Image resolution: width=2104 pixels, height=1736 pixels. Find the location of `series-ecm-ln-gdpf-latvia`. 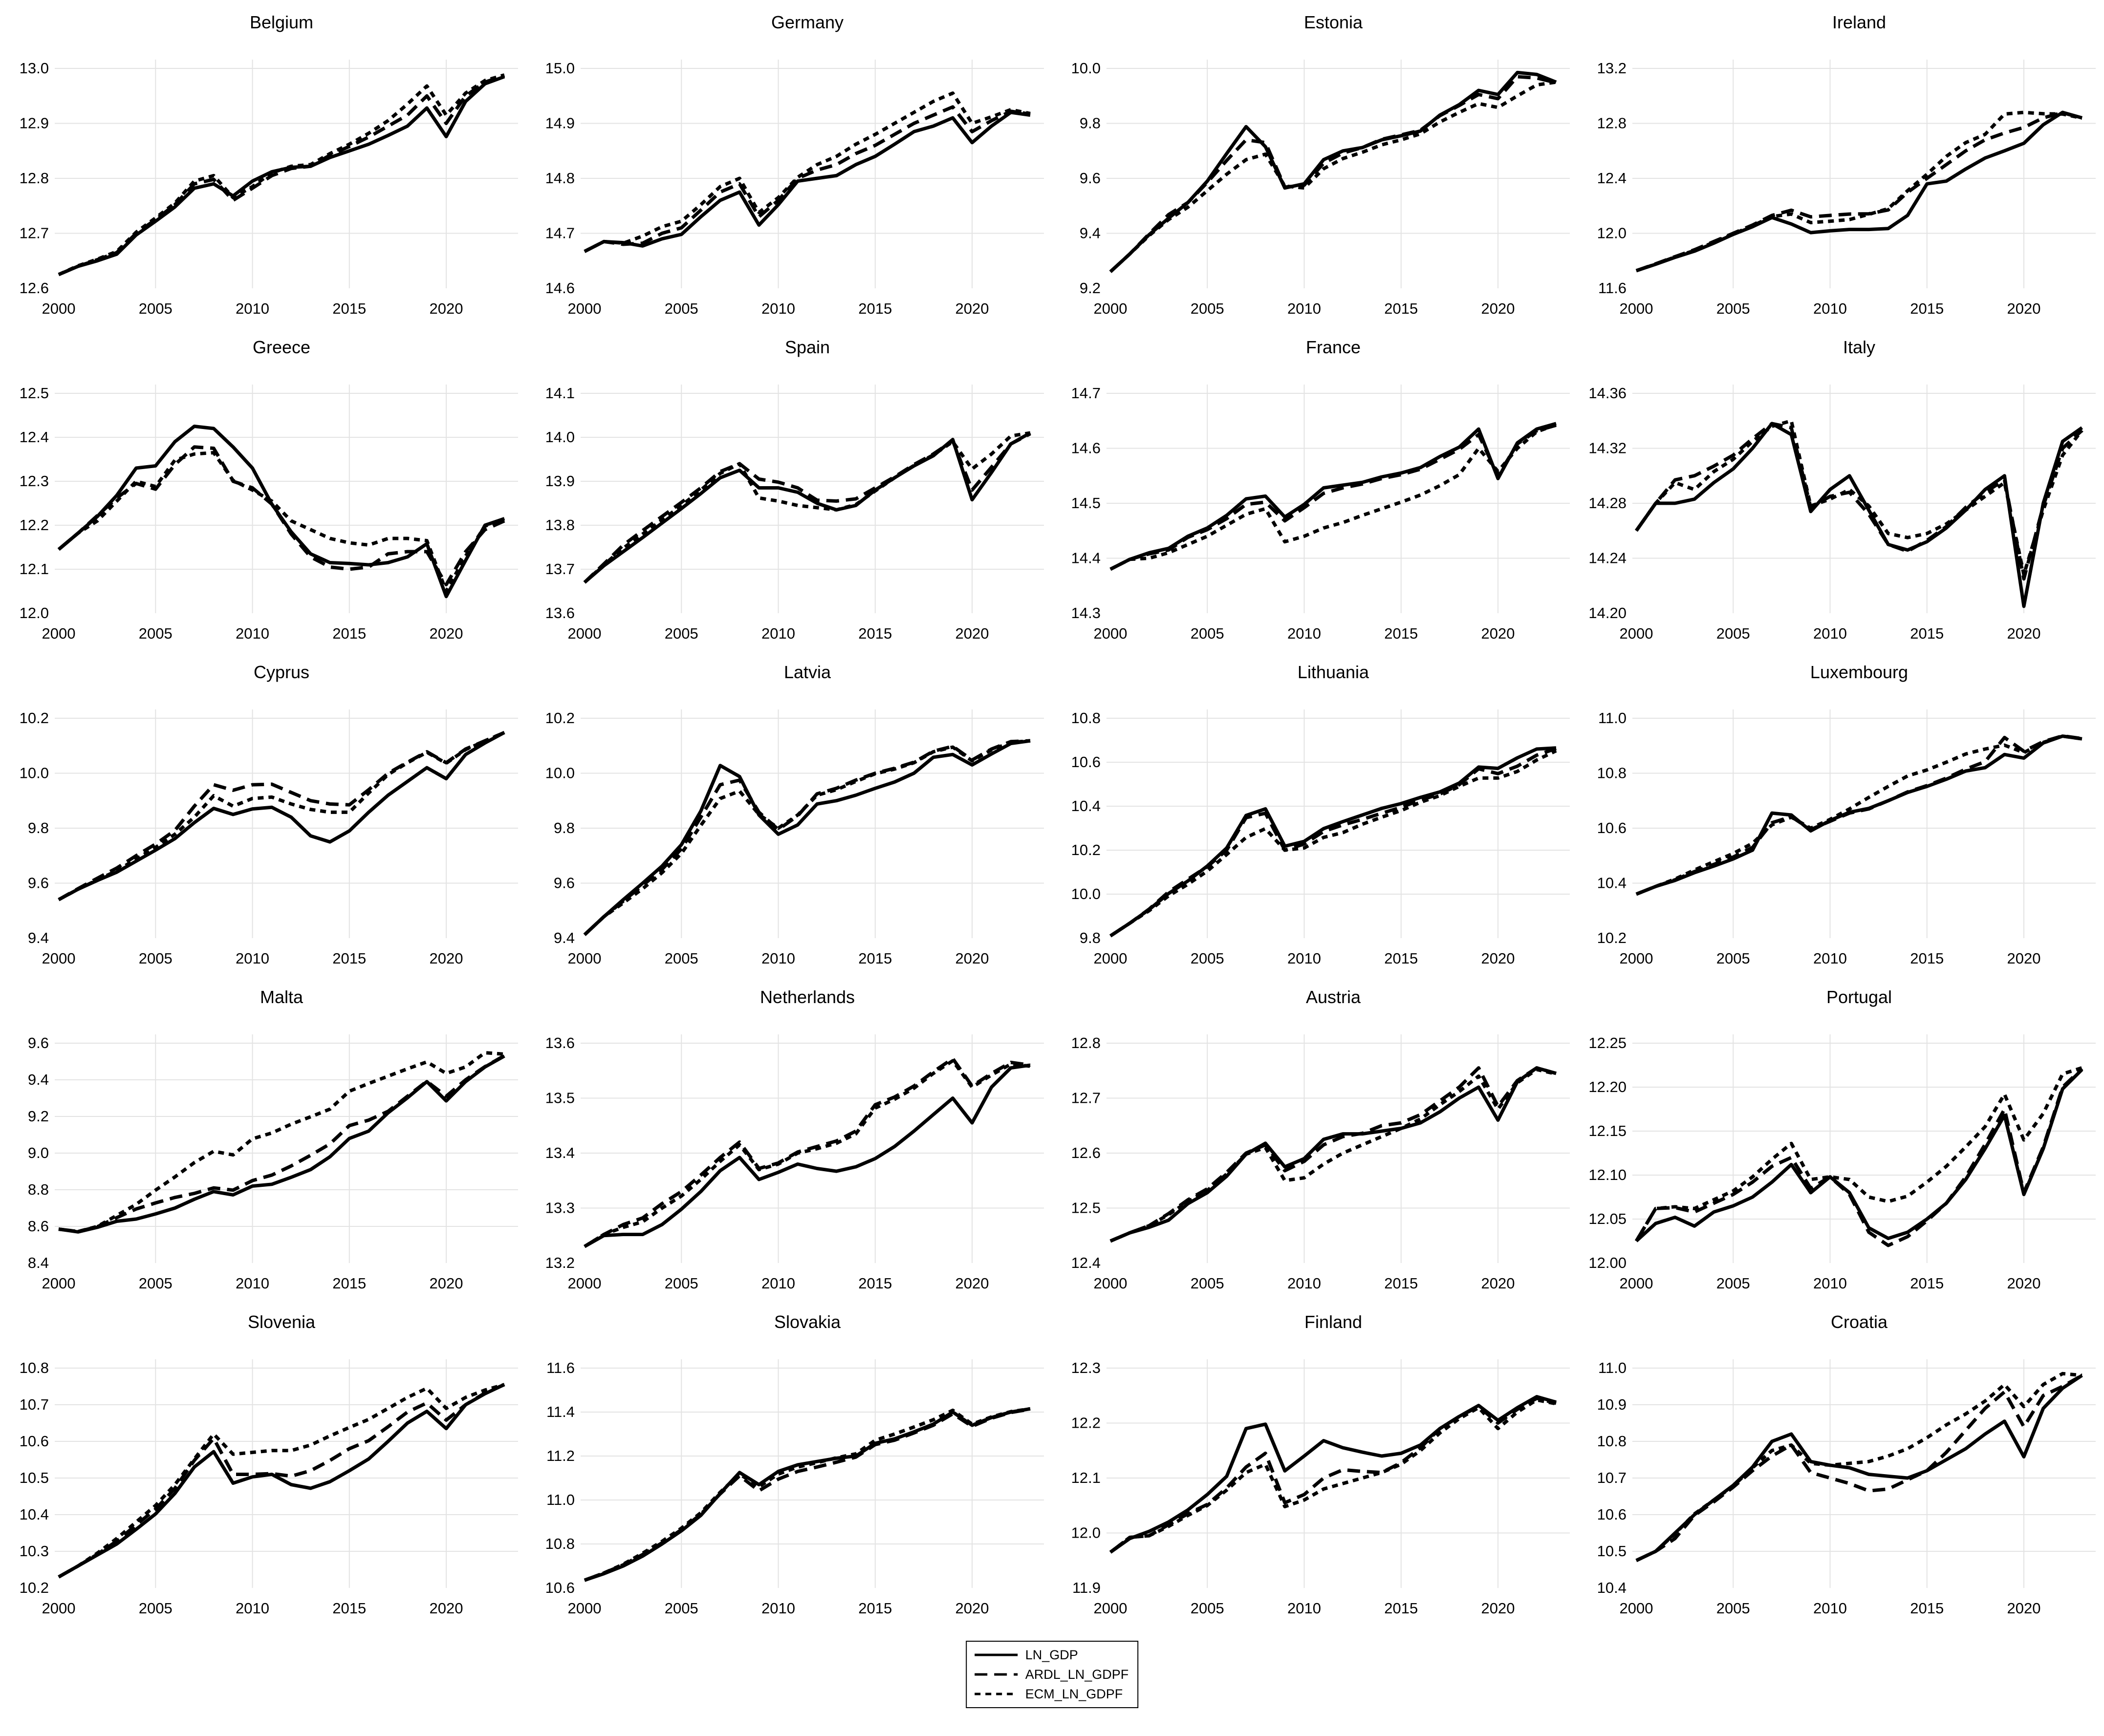

series-ecm-ln-gdpf-latvia is located at coordinates (807, 837).